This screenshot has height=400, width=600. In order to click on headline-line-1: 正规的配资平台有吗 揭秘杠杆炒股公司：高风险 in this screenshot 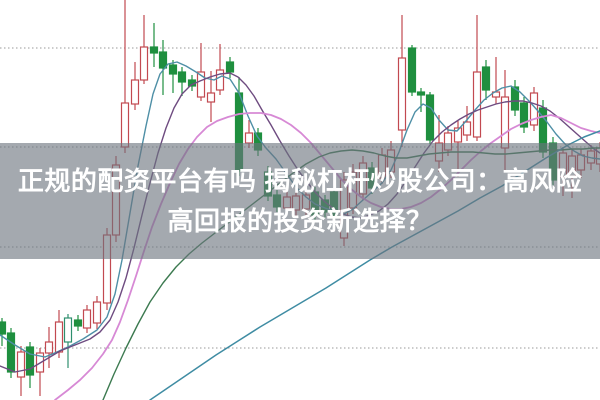, I will do `click(300, 181)`.